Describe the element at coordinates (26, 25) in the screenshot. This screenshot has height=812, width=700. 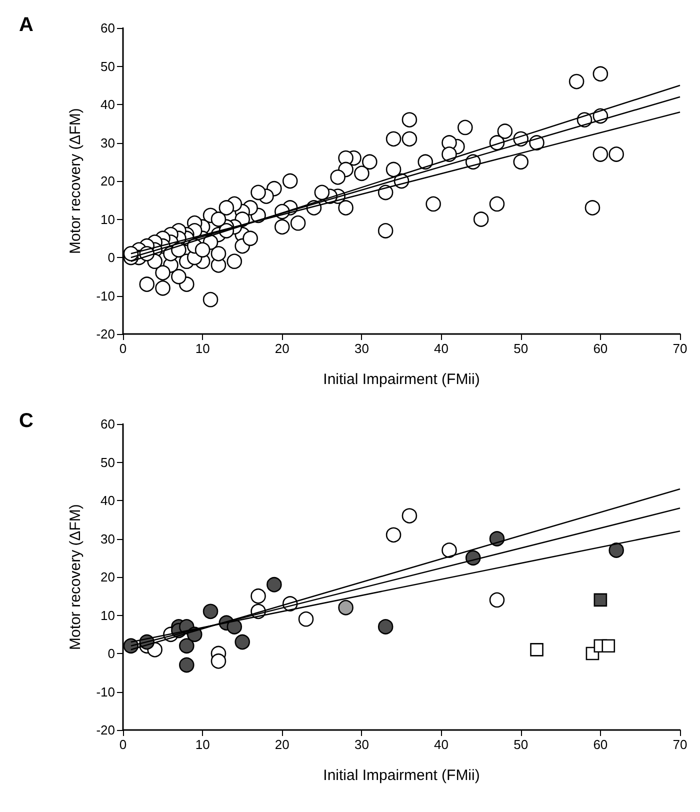
I see `chart-title: A` at that location.